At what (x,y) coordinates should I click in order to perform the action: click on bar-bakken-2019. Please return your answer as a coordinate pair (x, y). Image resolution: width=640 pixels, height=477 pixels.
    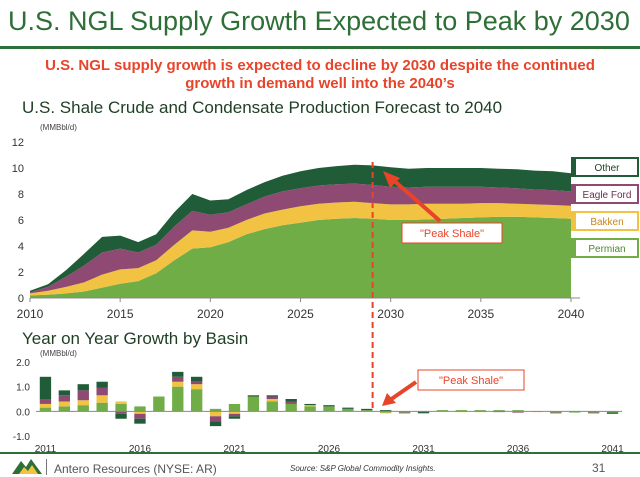
    Looking at the image, I should click on (197, 387).